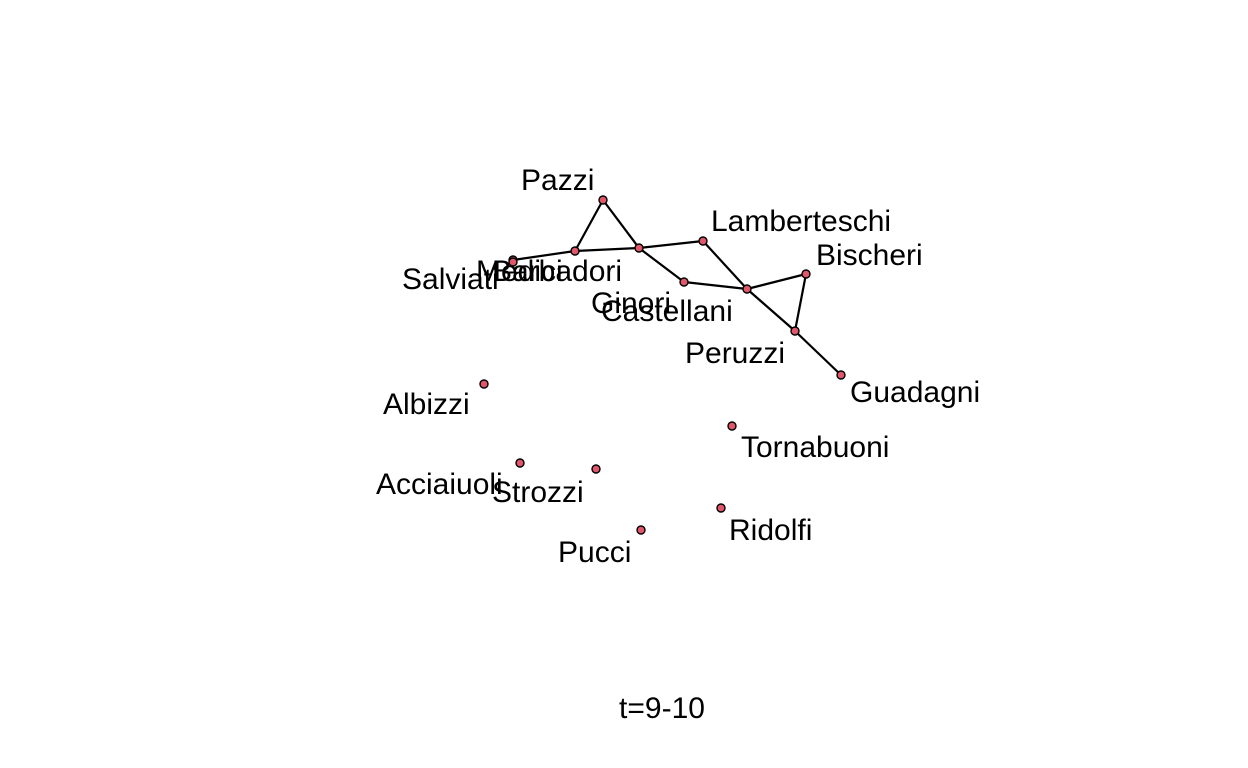 The image size is (1248, 768). I want to click on time-caption: t=9-10, so click(662, 708).